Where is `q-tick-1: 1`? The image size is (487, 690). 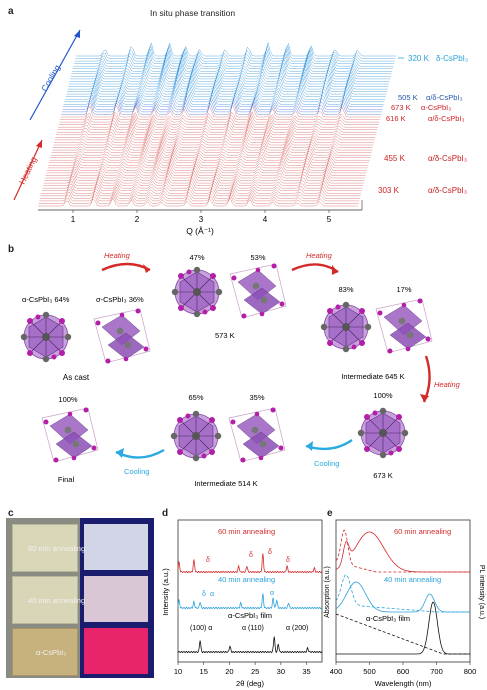
q-tick-1: 1 is located at coordinates (73, 219).